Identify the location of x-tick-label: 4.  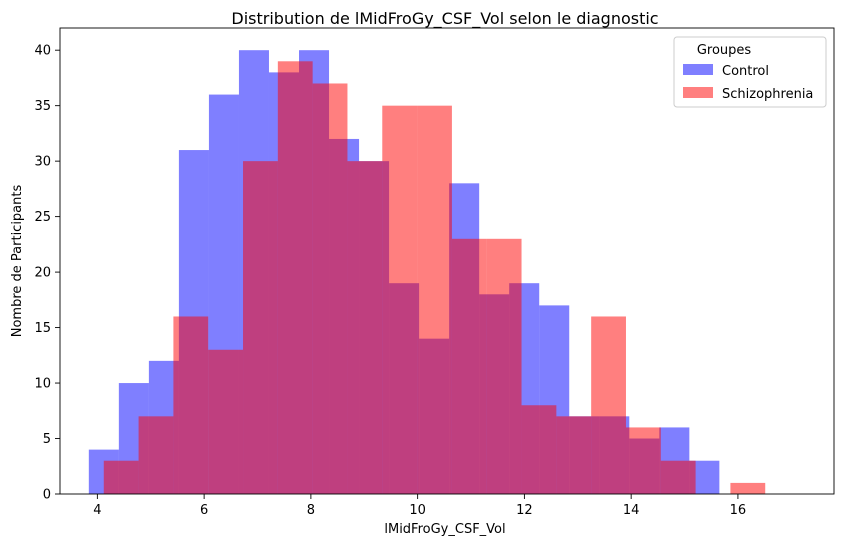
(97, 510).